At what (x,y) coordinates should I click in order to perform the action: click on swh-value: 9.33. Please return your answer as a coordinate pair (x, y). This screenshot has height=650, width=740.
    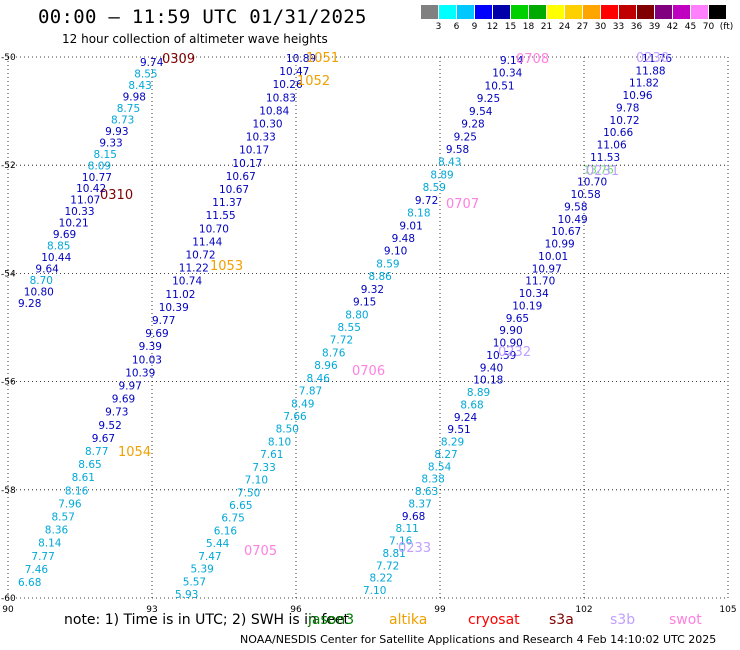
    Looking at the image, I should click on (110, 143).